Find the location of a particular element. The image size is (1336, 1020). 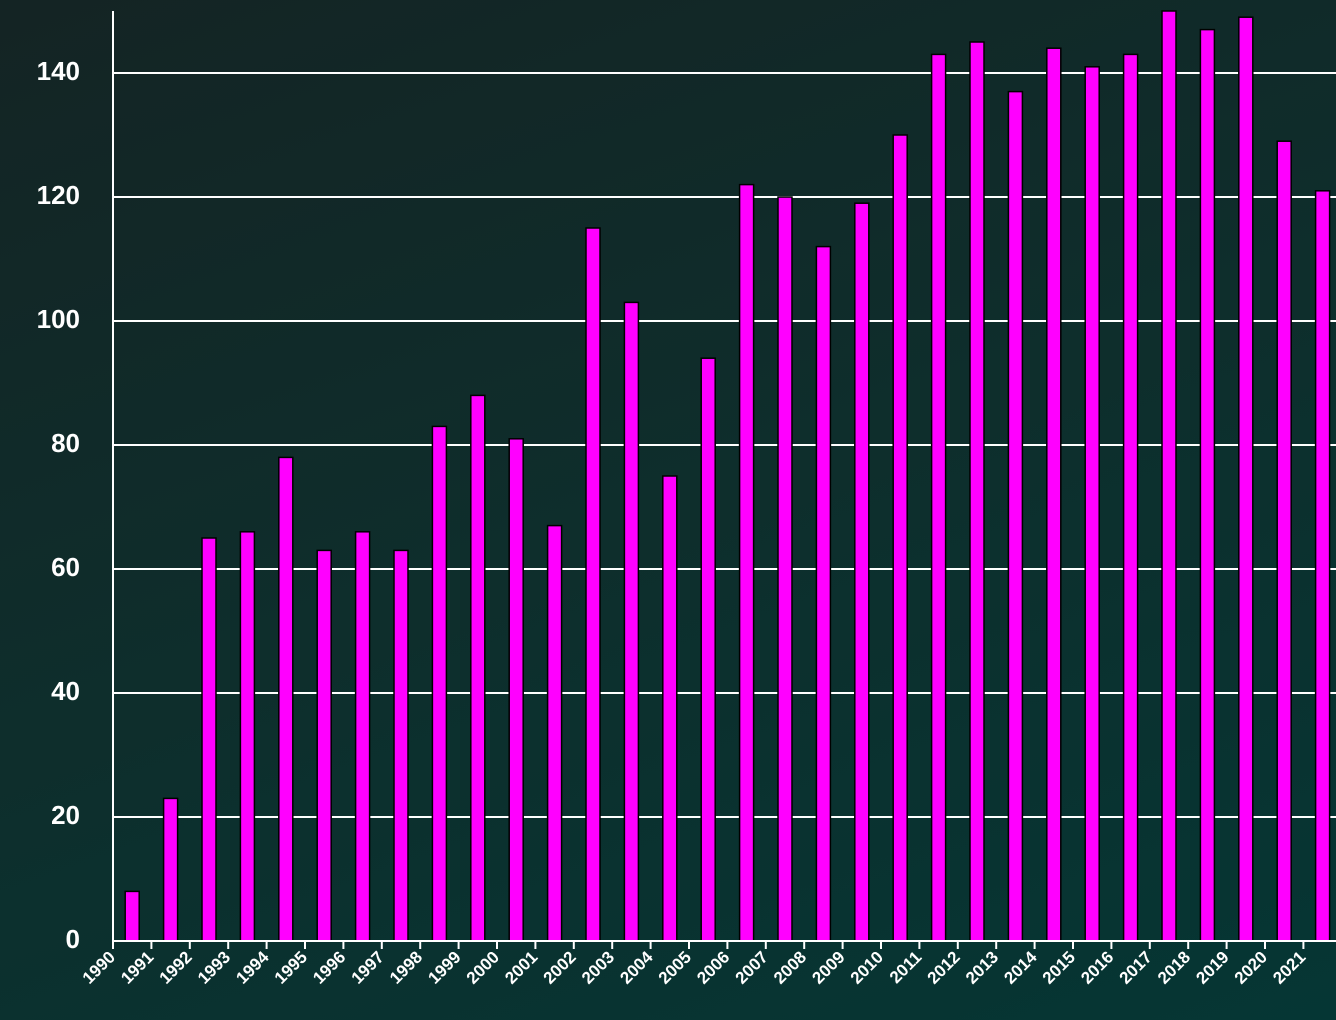

x-tick-label: 2006 is located at coordinates (713, 968).